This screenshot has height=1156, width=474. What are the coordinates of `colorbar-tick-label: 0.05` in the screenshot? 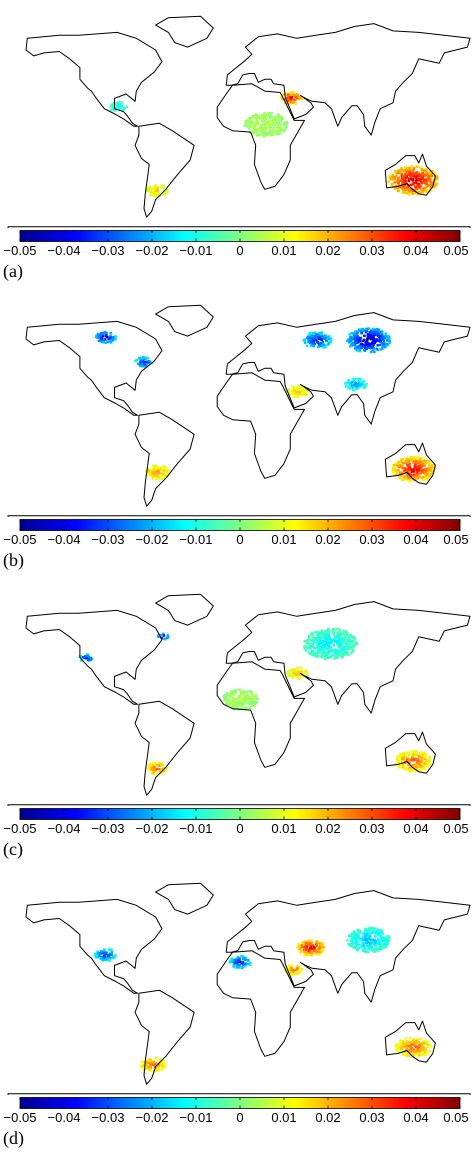 It's located at (456, 250).